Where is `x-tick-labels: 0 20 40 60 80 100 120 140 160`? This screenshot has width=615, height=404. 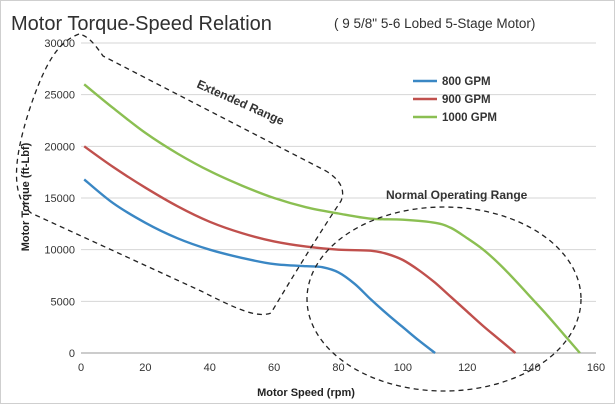
x-tick-labels: 0 20 40 60 80 100 120 140 160 is located at coordinates (341, 368).